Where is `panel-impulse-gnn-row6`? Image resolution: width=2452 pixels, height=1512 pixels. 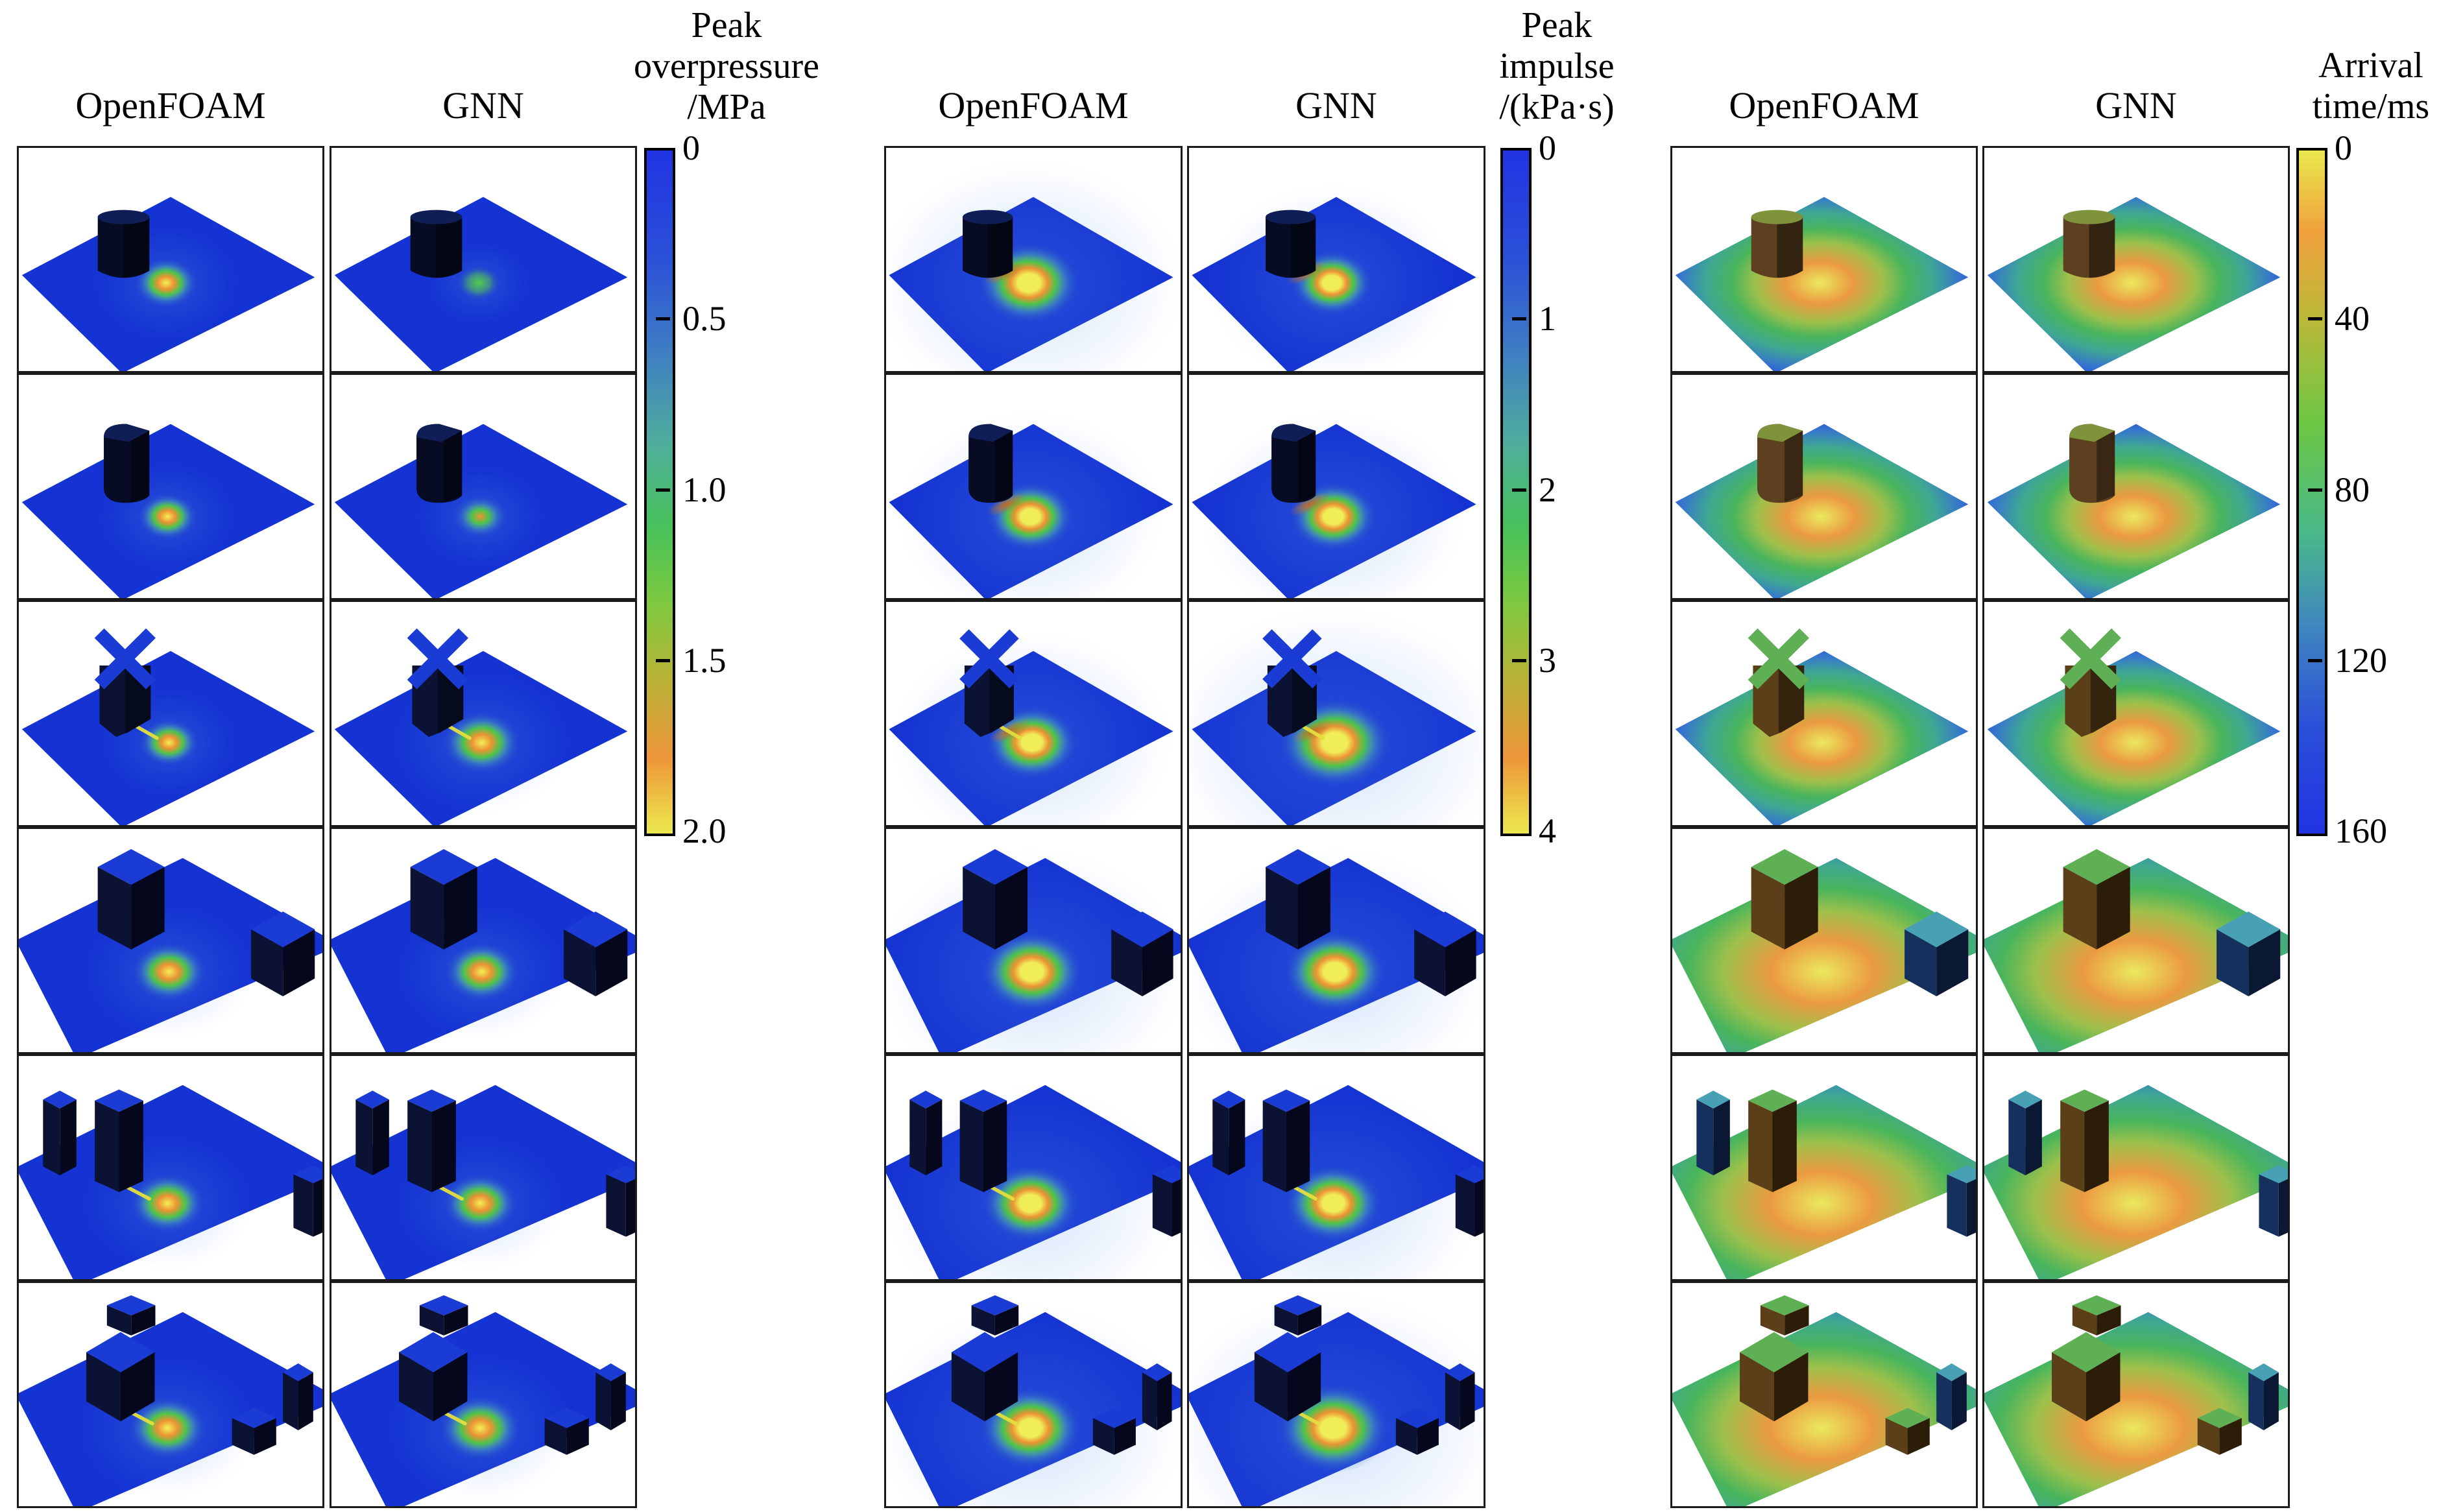 panel-impulse-gnn-row6 is located at coordinates (1336, 1395).